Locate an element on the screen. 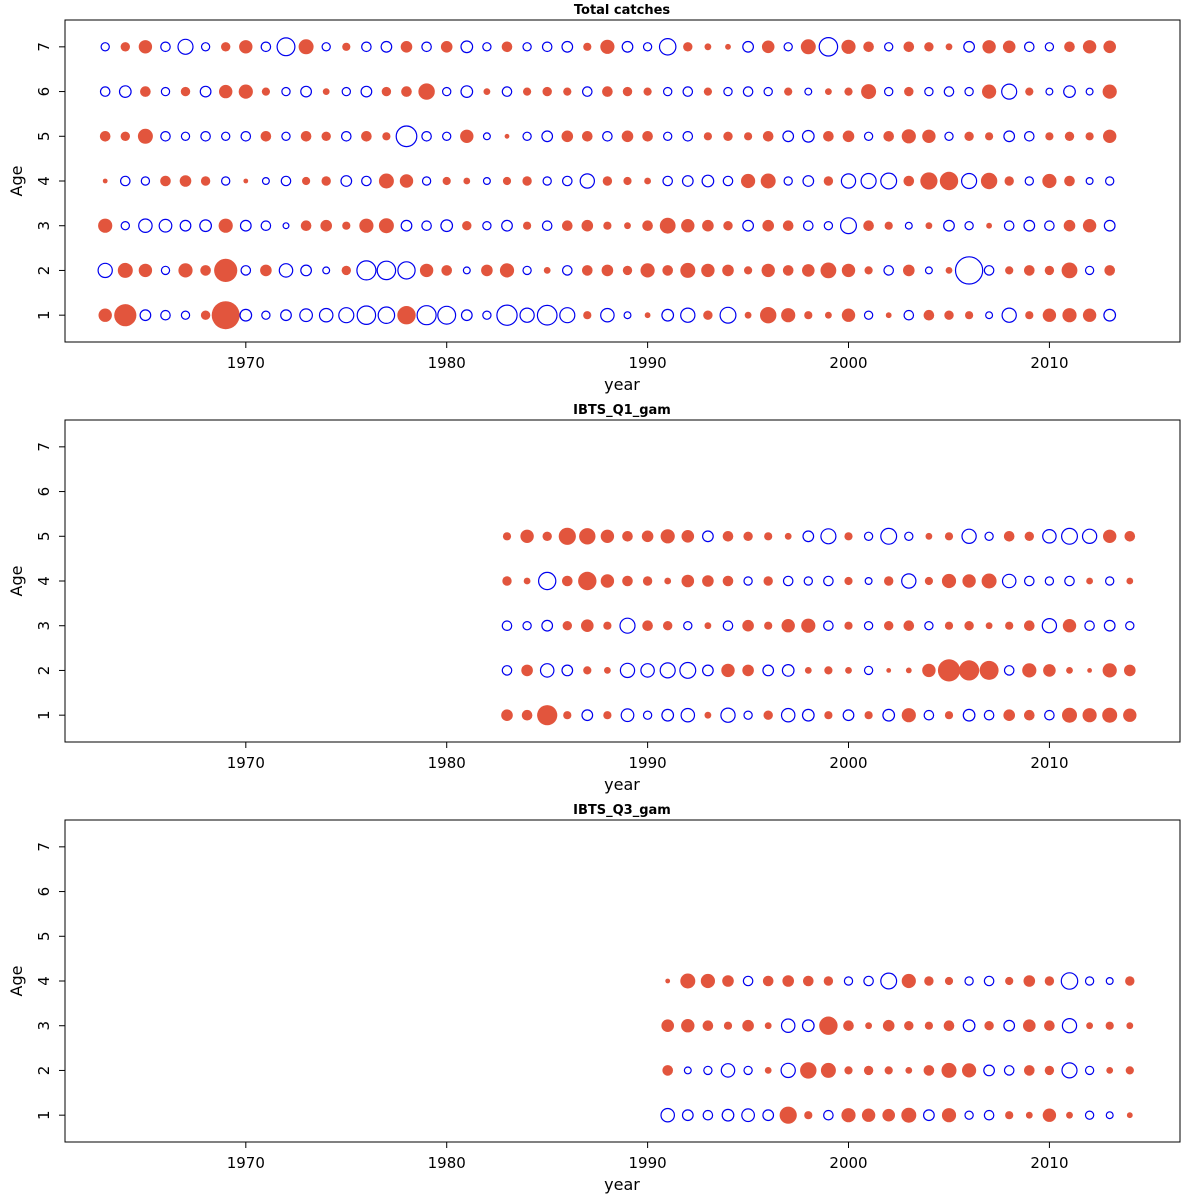  y-axis-label: Age is located at coordinates (16, 581).